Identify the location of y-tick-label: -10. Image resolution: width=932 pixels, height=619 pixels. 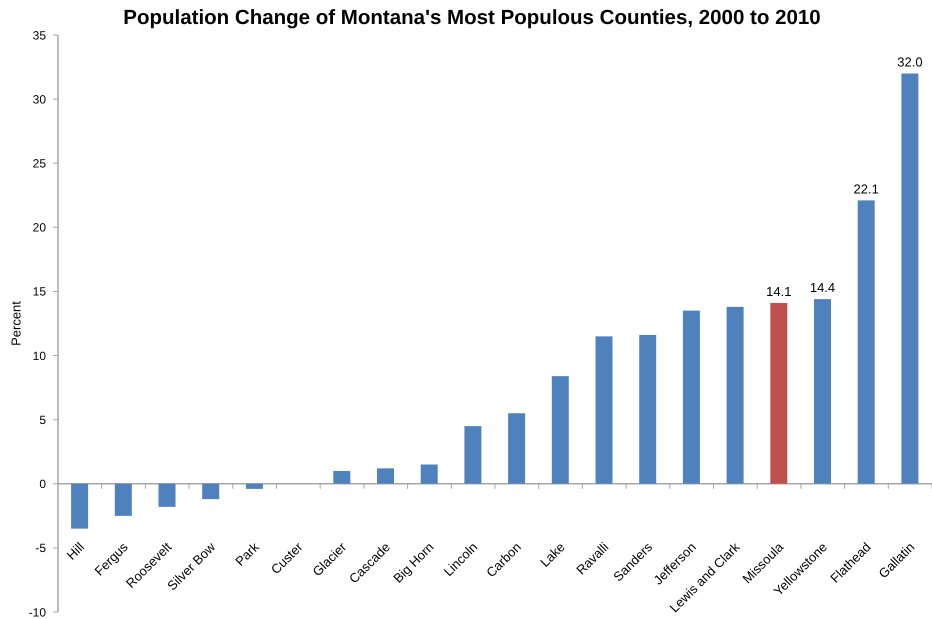
(37, 612).